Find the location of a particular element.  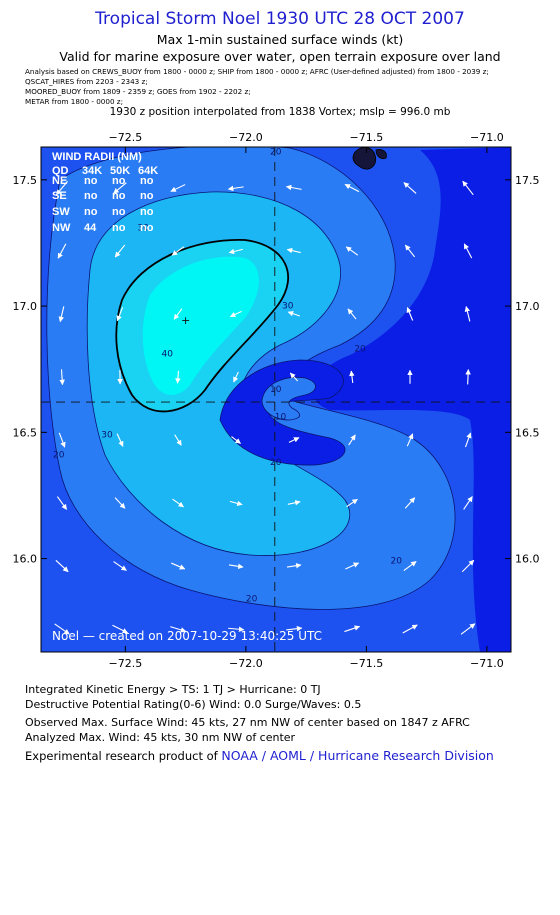

radii-row-sw-50k: no is located at coordinates (119, 212).